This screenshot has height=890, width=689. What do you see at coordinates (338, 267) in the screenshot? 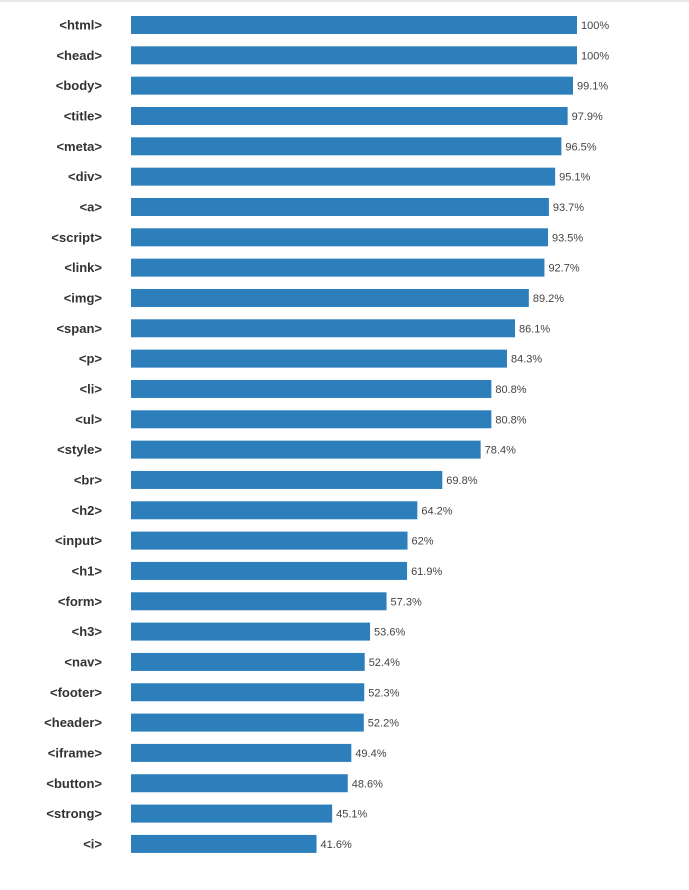
I see `bar-link` at bounding box center [338, 267].